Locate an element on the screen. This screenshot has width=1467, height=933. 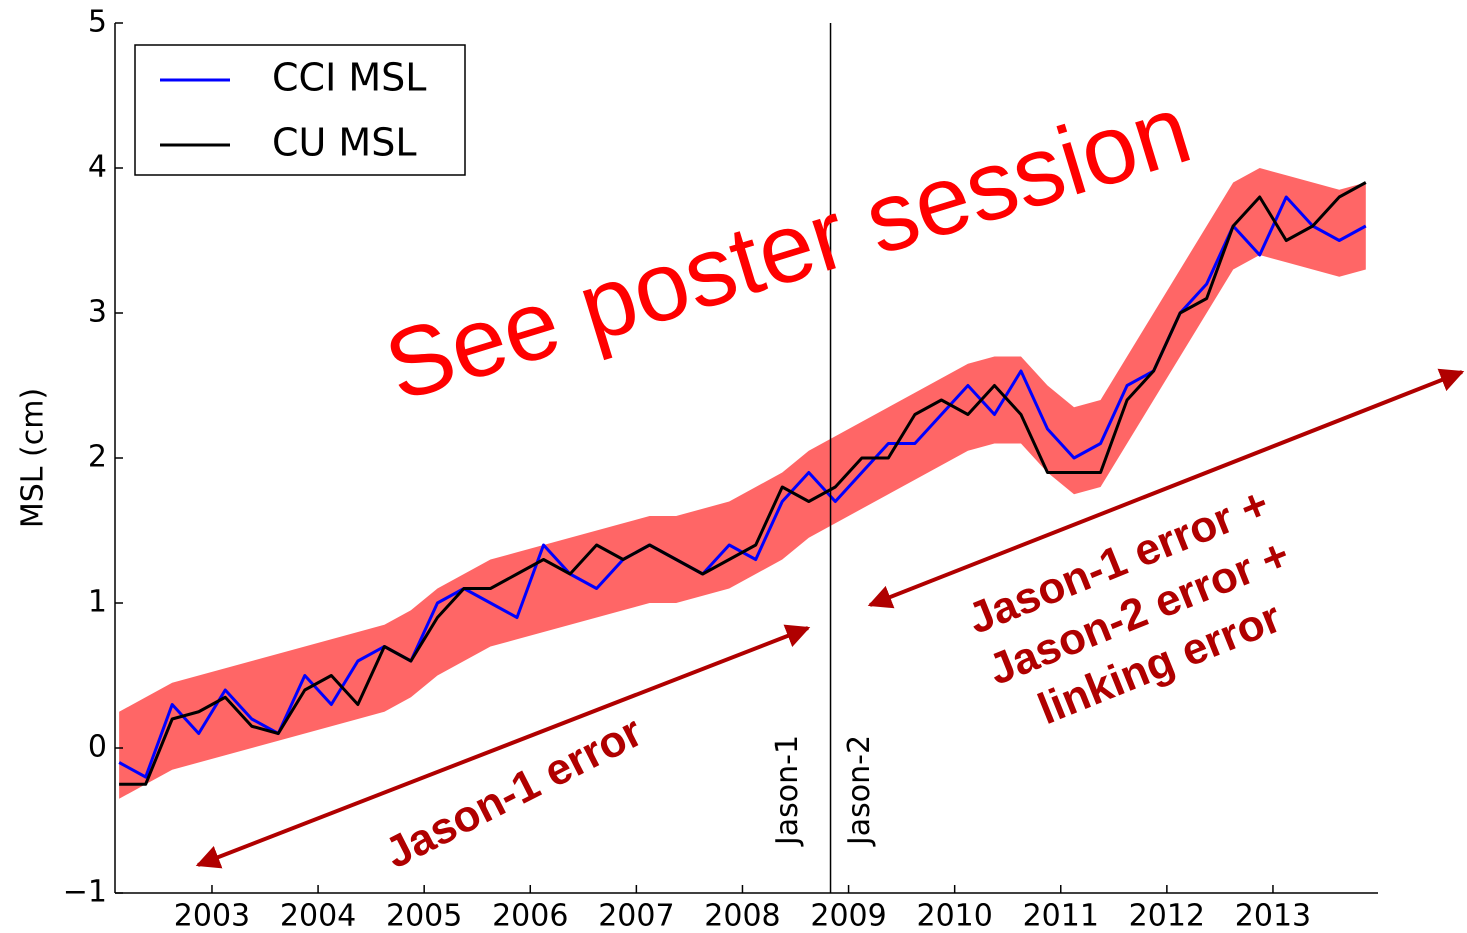
reference-label: Jason-2 is located at coordinates (859, 791).